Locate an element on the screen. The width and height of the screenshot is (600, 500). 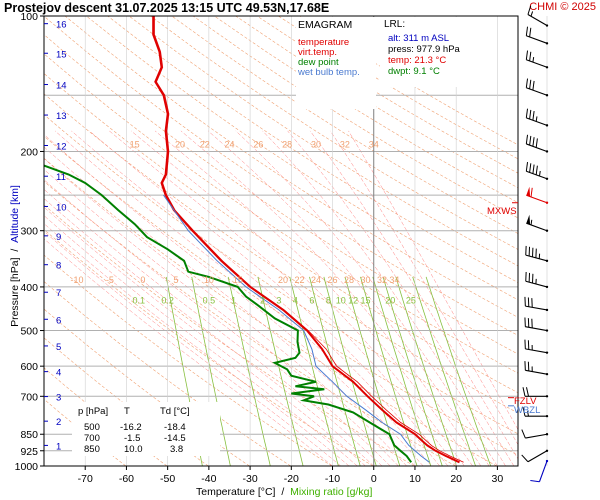
legend-item-temperature: temperature is located at coordinates (324, 42).